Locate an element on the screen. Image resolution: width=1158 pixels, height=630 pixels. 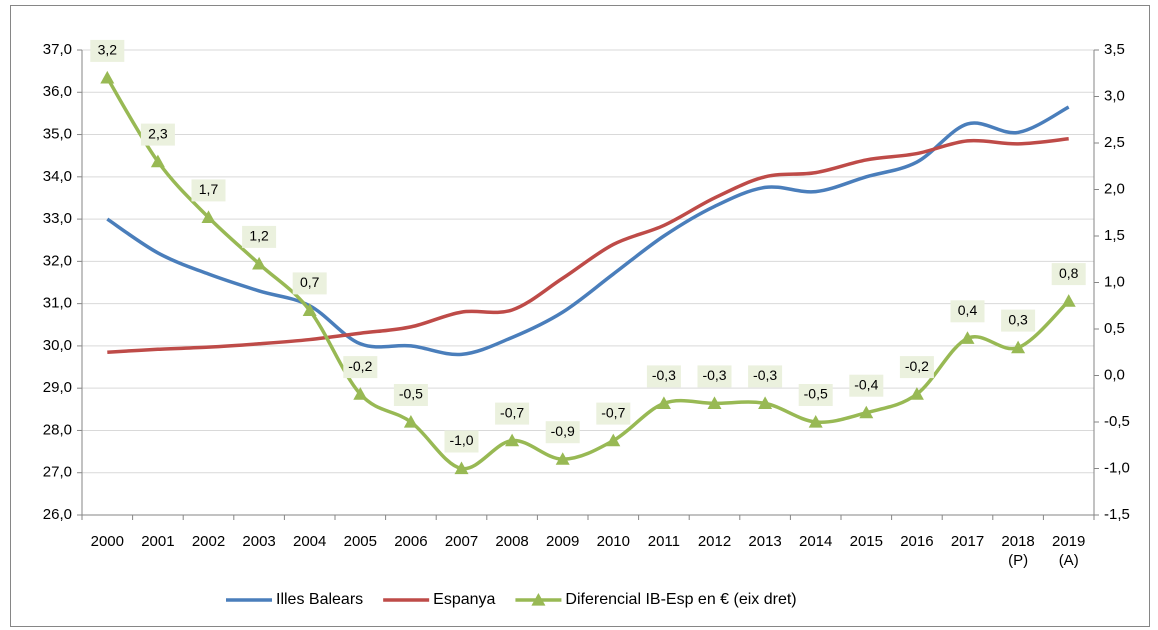
x-tick-label: 2003 is located at coordinates (259, 541).